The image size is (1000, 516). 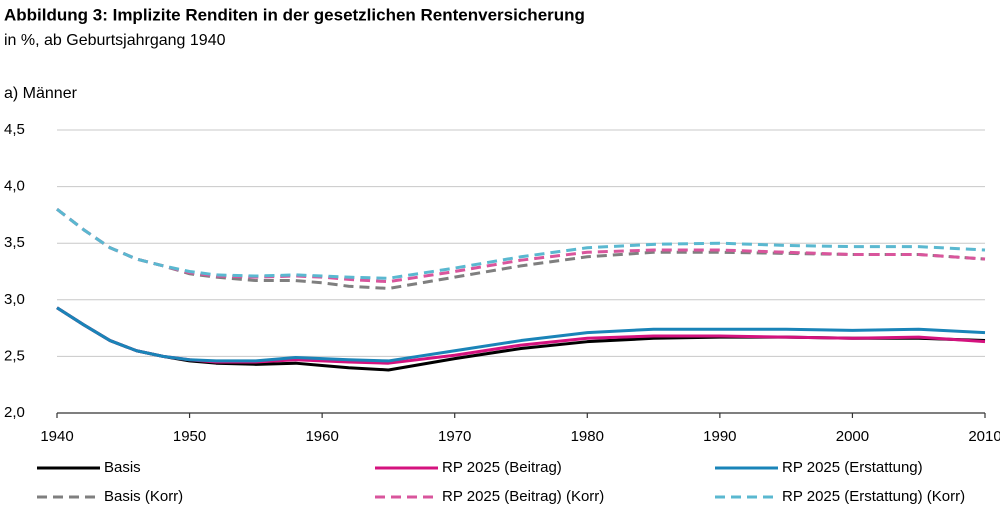 I want to click on legend-label: Basis (Korr), so click(x=143, y=496).